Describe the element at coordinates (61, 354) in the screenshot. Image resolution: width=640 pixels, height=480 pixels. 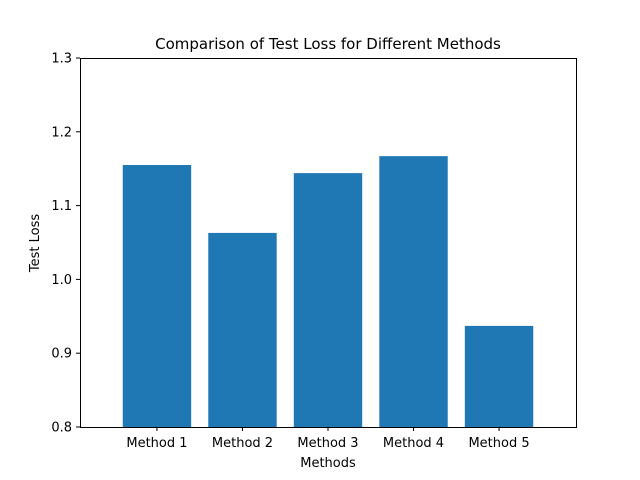
I see `y-tick-label: 0.9` at that location.